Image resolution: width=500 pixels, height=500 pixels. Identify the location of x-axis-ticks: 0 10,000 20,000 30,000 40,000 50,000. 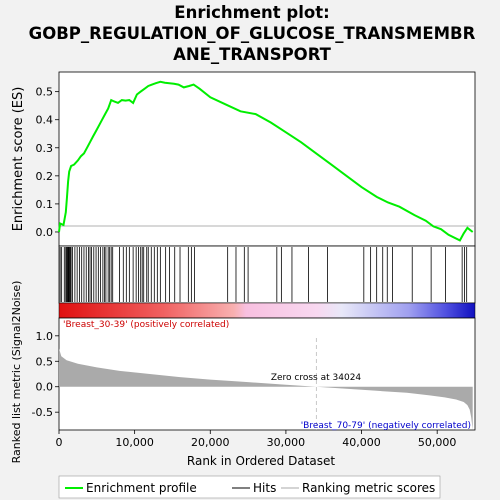
(256, 439).